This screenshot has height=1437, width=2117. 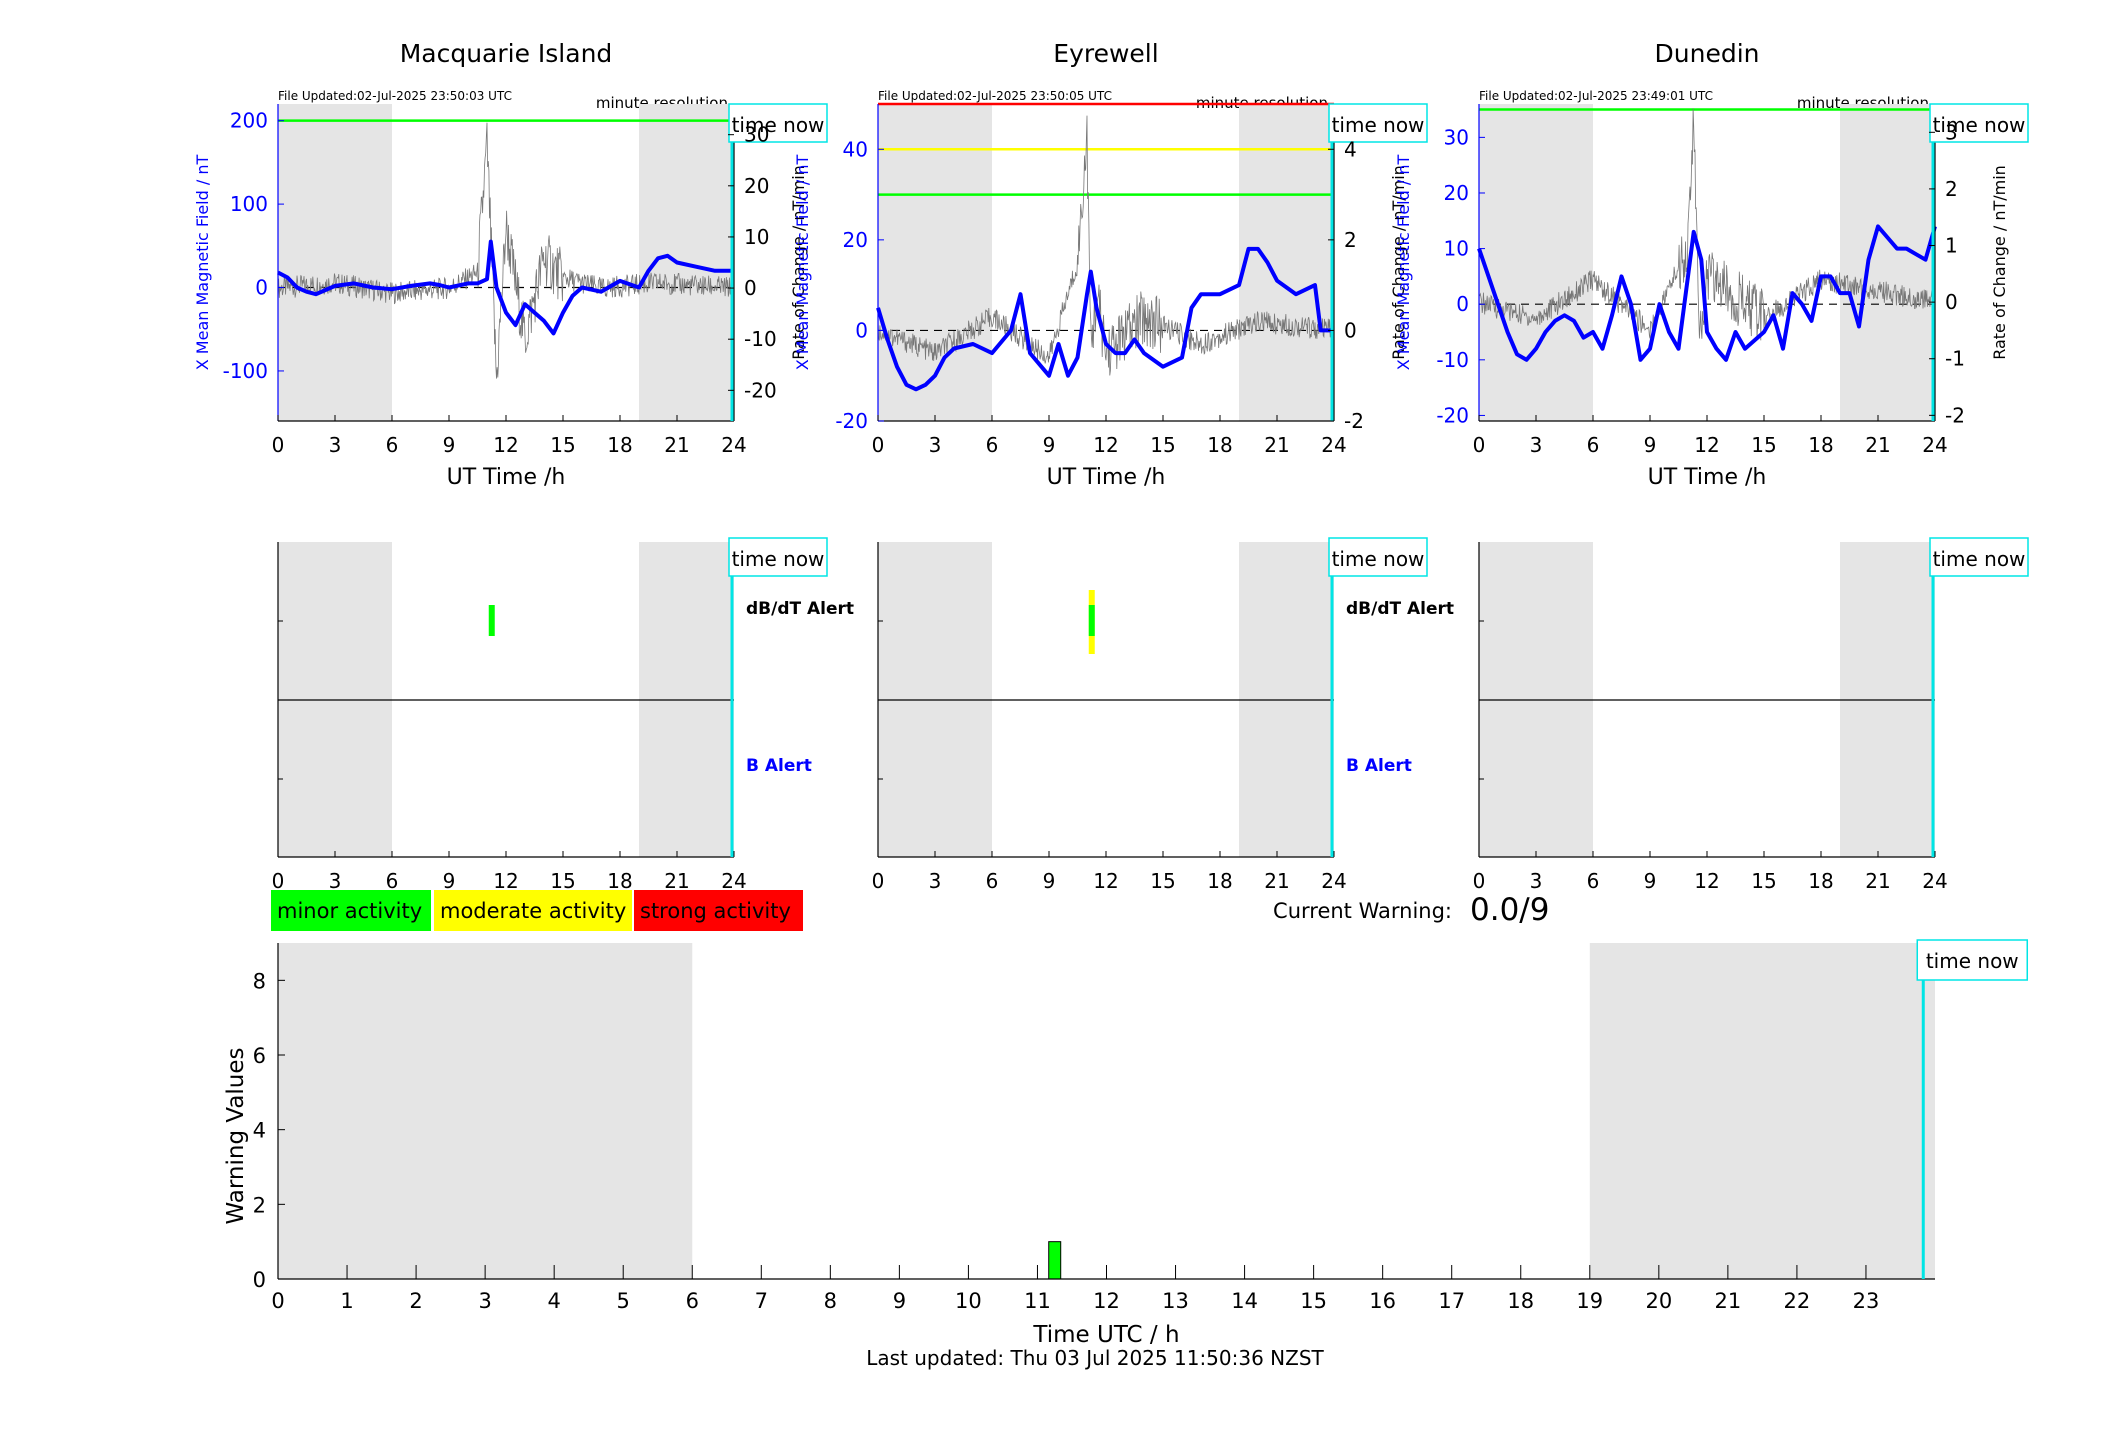 I want to click on warning-bar, so click(x=1055, y=1260).